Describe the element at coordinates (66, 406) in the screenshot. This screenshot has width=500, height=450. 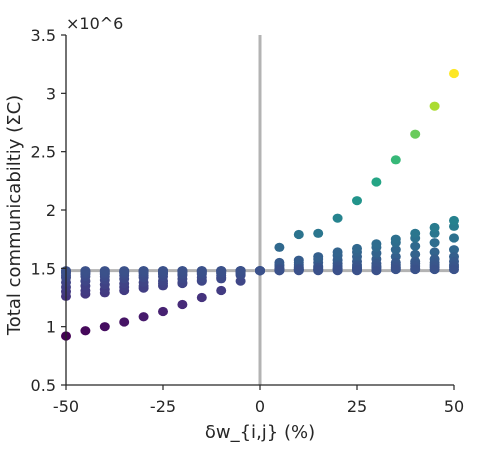
I see `x-tick-label: -50` at that location.